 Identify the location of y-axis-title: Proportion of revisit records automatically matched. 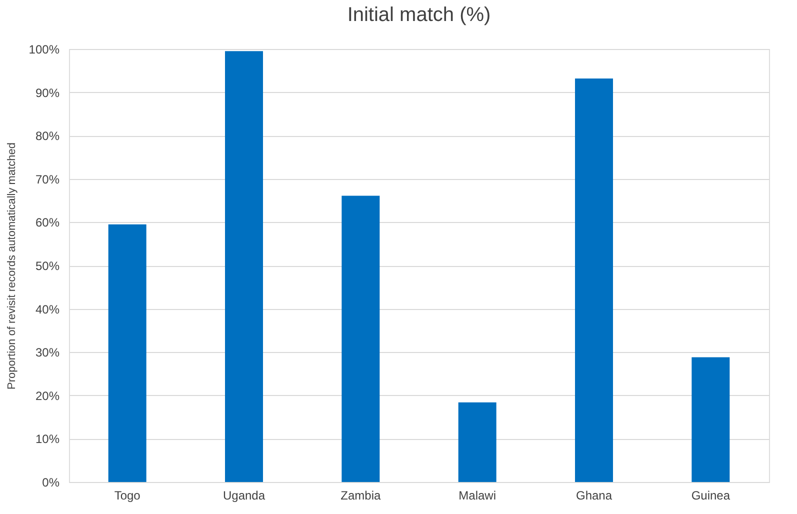
(12, 266).